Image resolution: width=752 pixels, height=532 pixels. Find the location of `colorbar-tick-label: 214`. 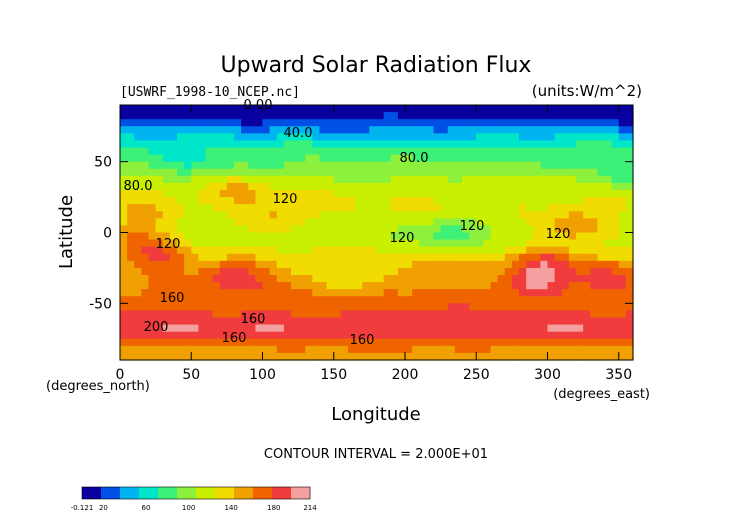

colorbar-tick-label: 214 is located at coordinates (310, 508).